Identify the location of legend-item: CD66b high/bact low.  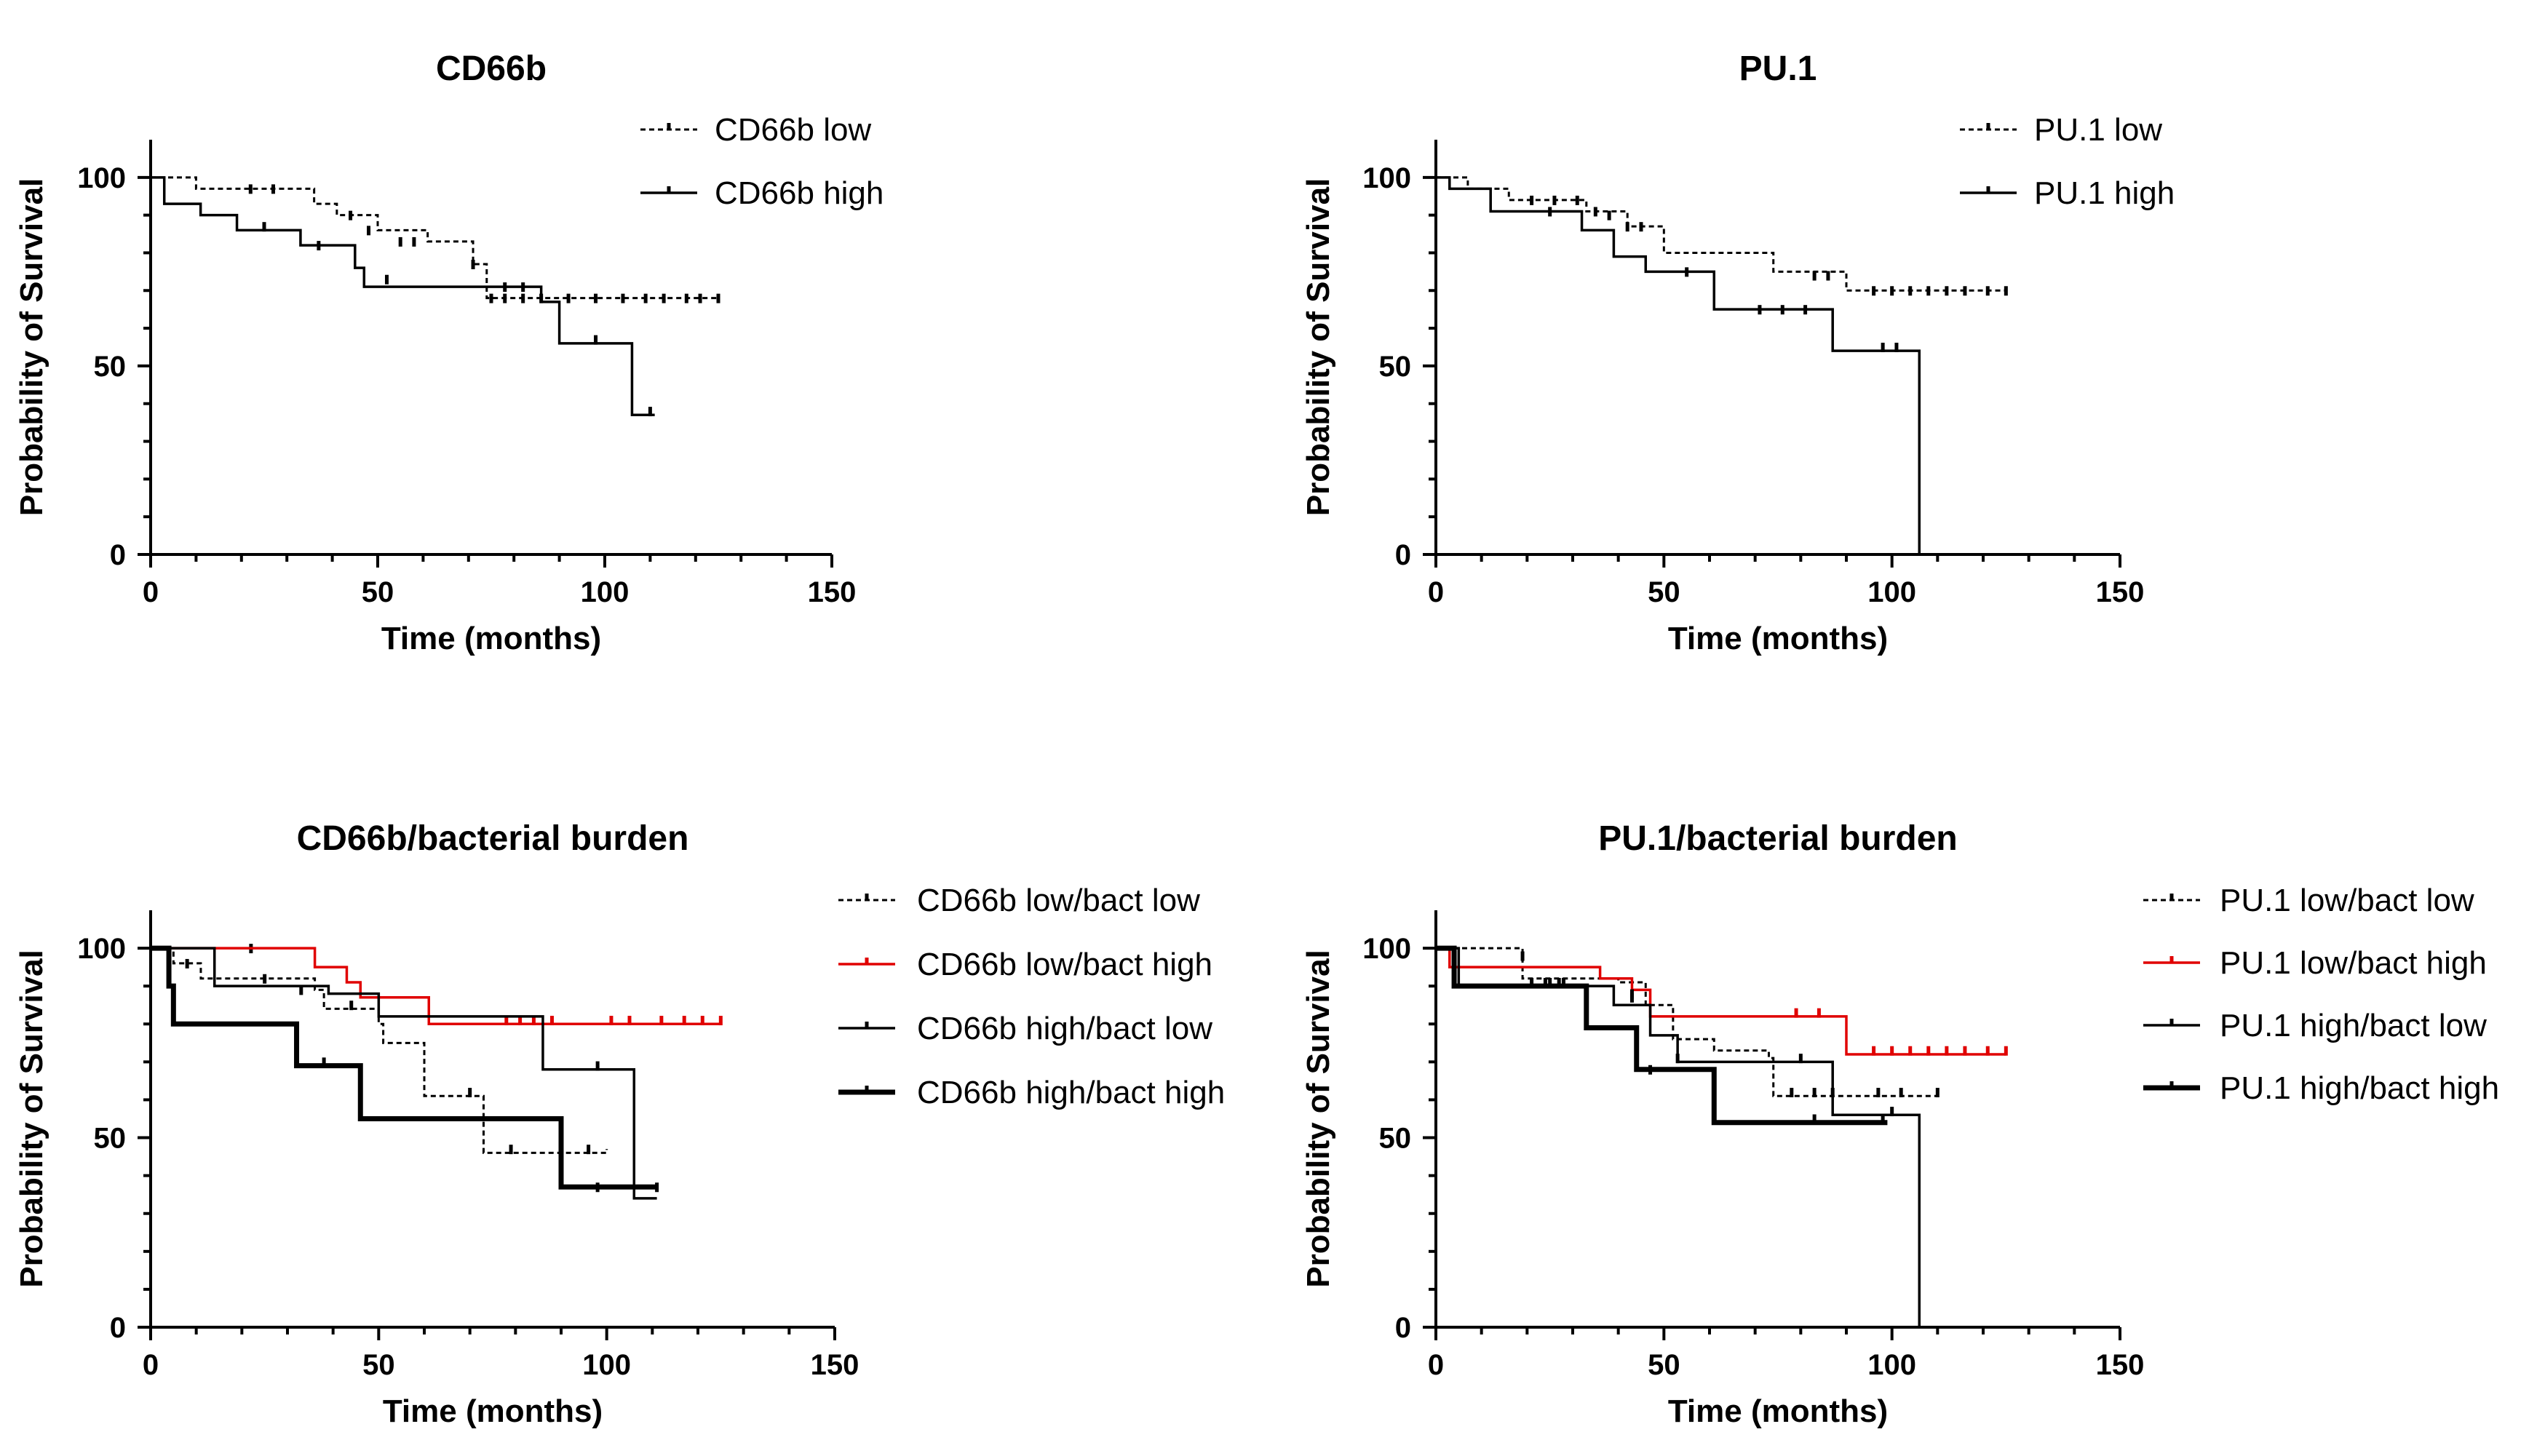
(1025, 1028).